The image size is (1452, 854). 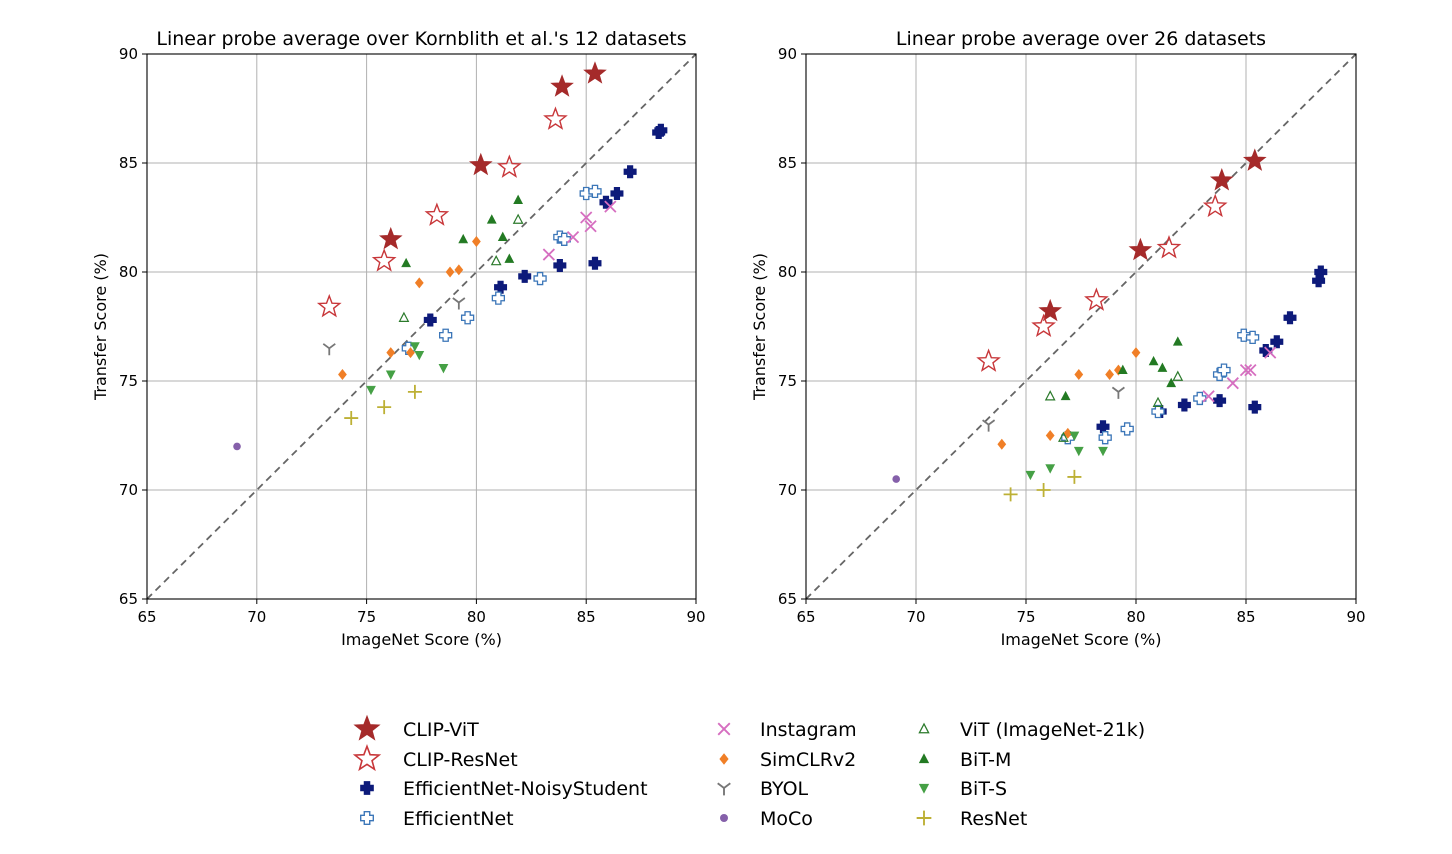 I want to click on x-tick-label: 90, so click(x=1355, y=617).